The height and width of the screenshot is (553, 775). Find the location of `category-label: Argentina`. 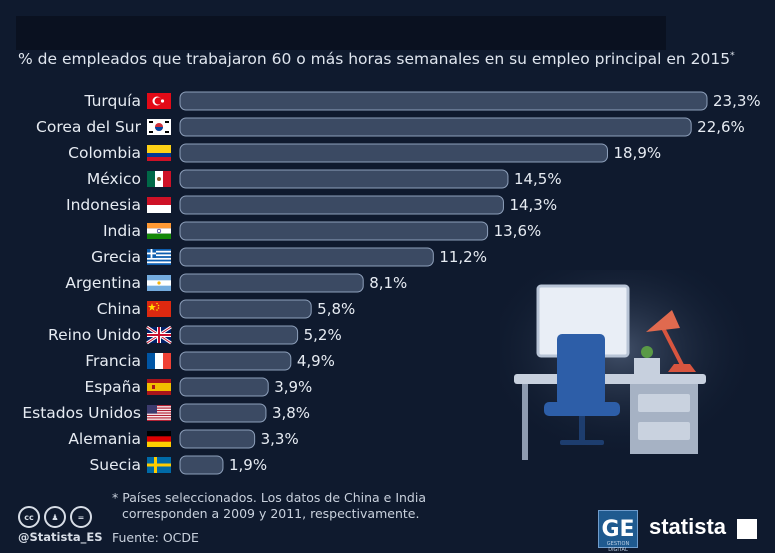

category-label: Argentina is located at coordinates (103, 283).